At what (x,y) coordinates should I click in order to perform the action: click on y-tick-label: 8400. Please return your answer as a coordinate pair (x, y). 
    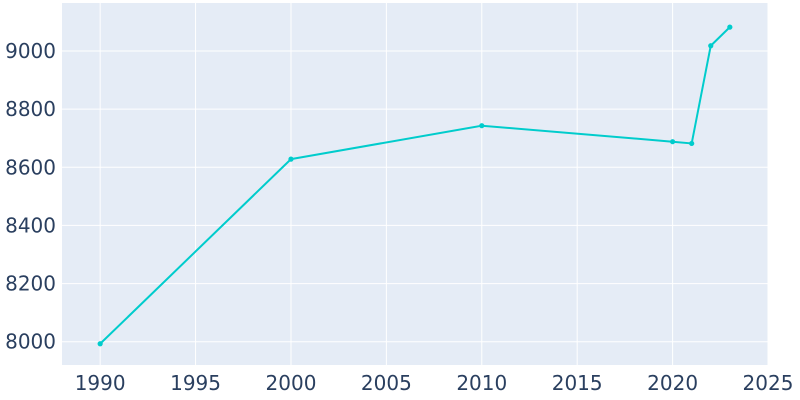
    Looking at the image, I should click on (30, 225).